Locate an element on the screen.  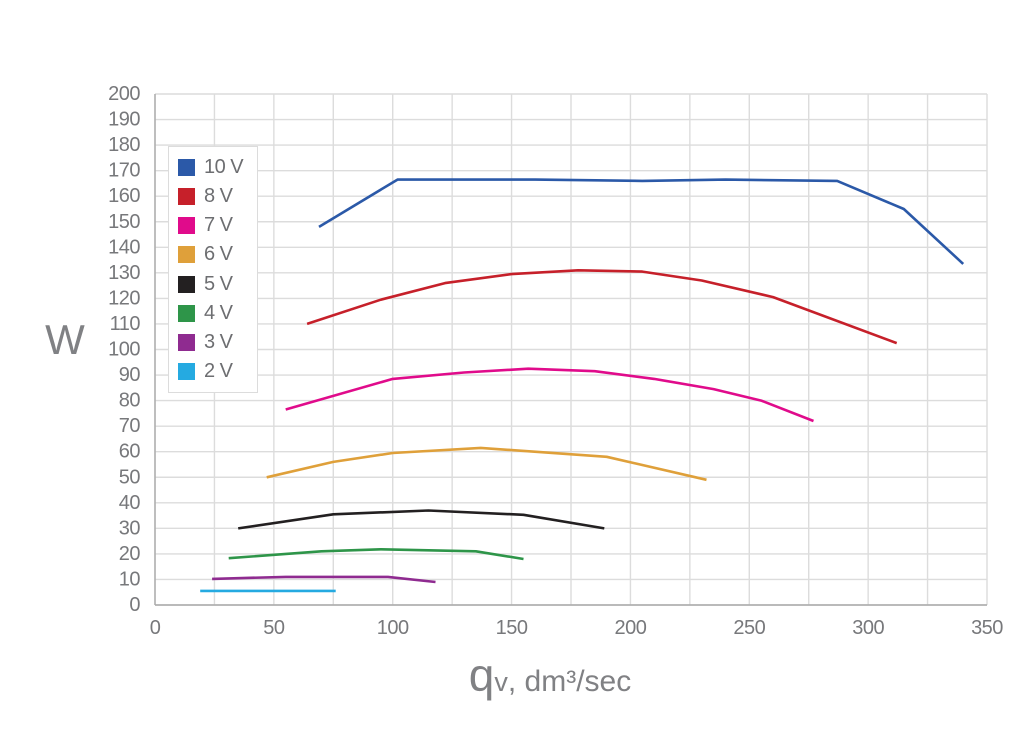
legend-item: 2 V is located at coordinates (217, 371).